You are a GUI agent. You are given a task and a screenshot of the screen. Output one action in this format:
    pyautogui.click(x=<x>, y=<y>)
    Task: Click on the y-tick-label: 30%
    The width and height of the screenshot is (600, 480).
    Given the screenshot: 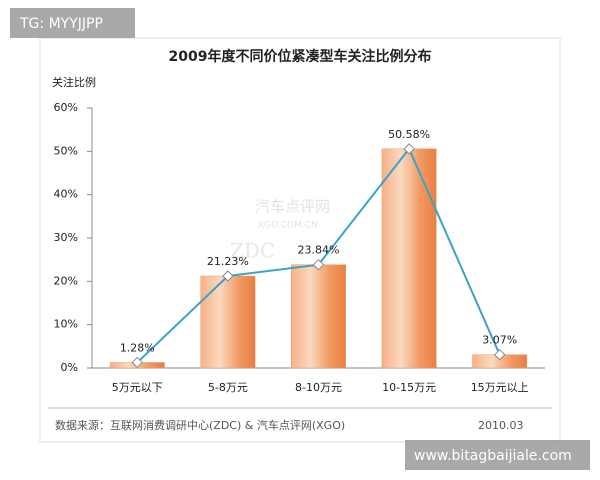 What is the action you would take?
    pyautogui.click(x=66, y=237)
    